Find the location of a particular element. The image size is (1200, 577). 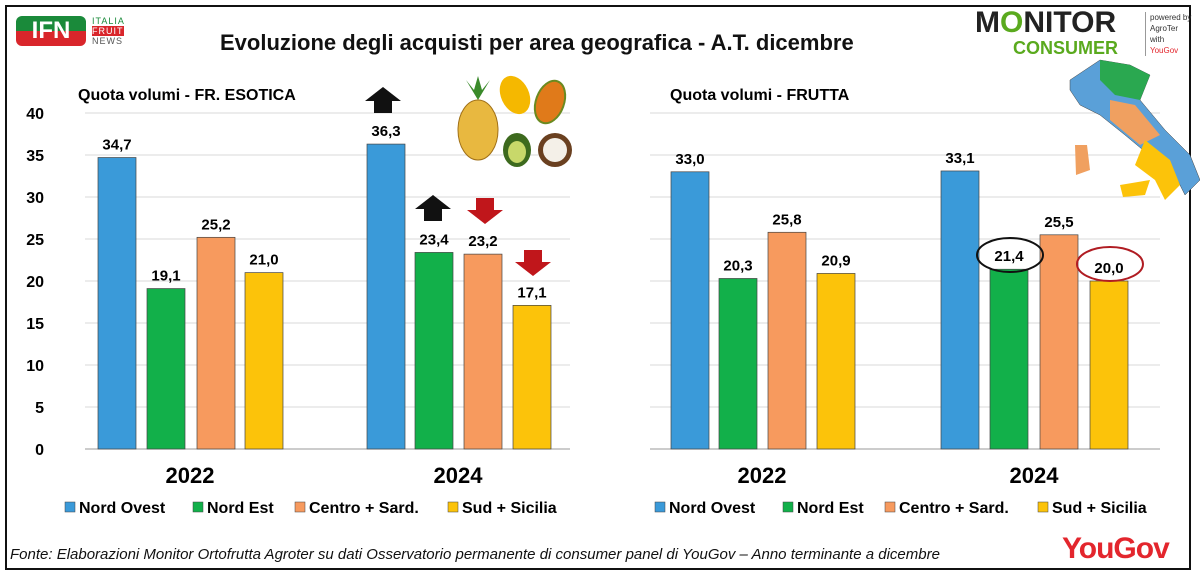

data-label: 25,2 is located at coordinates (215, 224).